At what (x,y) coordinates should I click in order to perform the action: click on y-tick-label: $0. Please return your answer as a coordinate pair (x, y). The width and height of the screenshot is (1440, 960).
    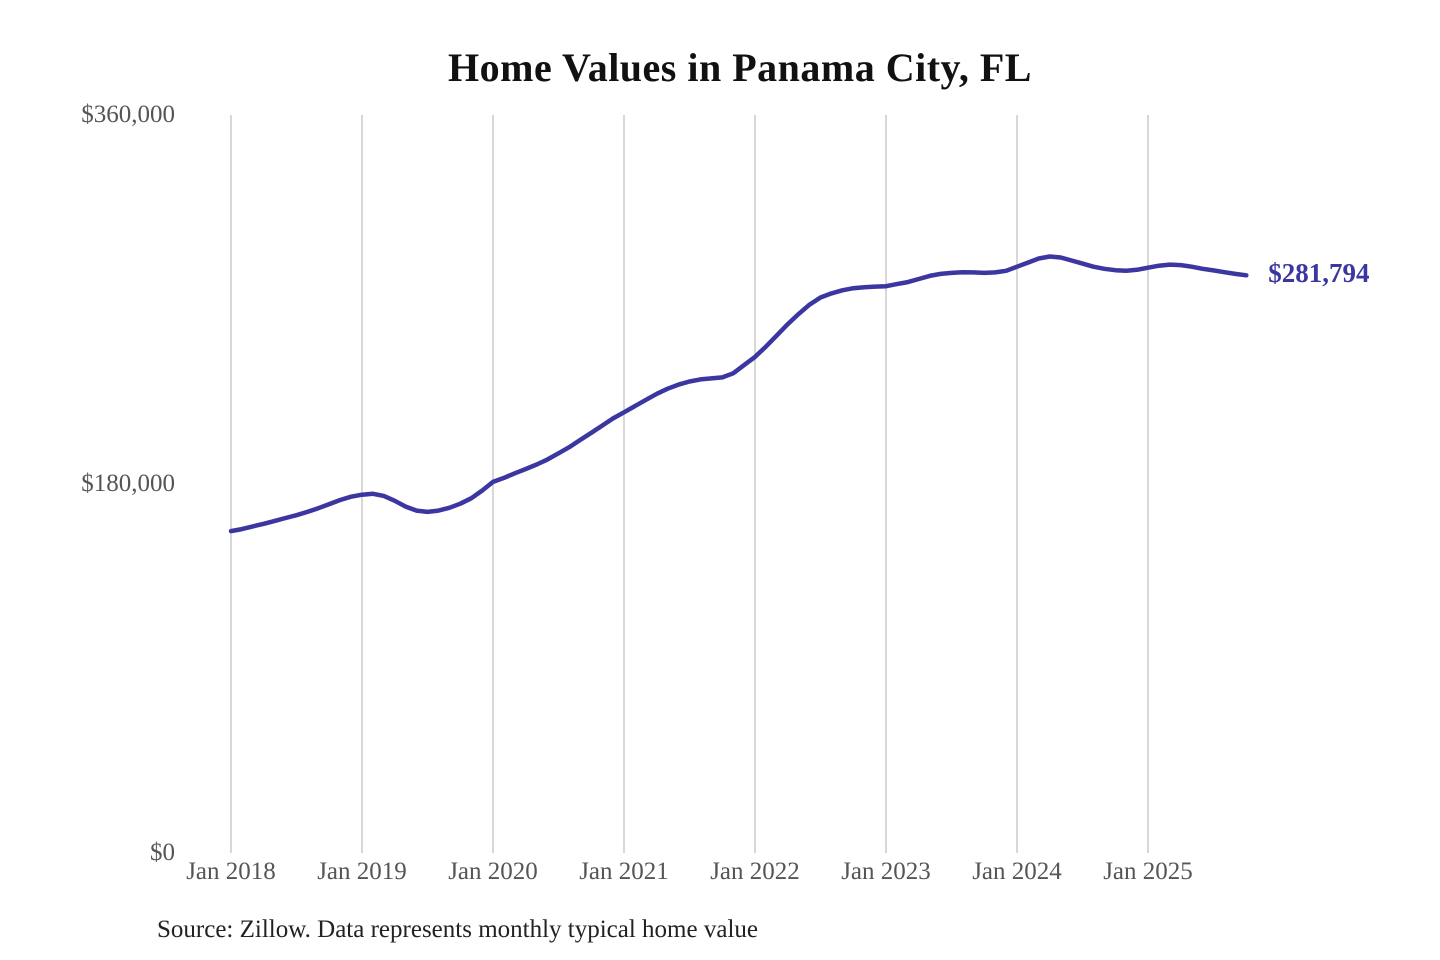
    Looking at the image, I should click on (162, 852).